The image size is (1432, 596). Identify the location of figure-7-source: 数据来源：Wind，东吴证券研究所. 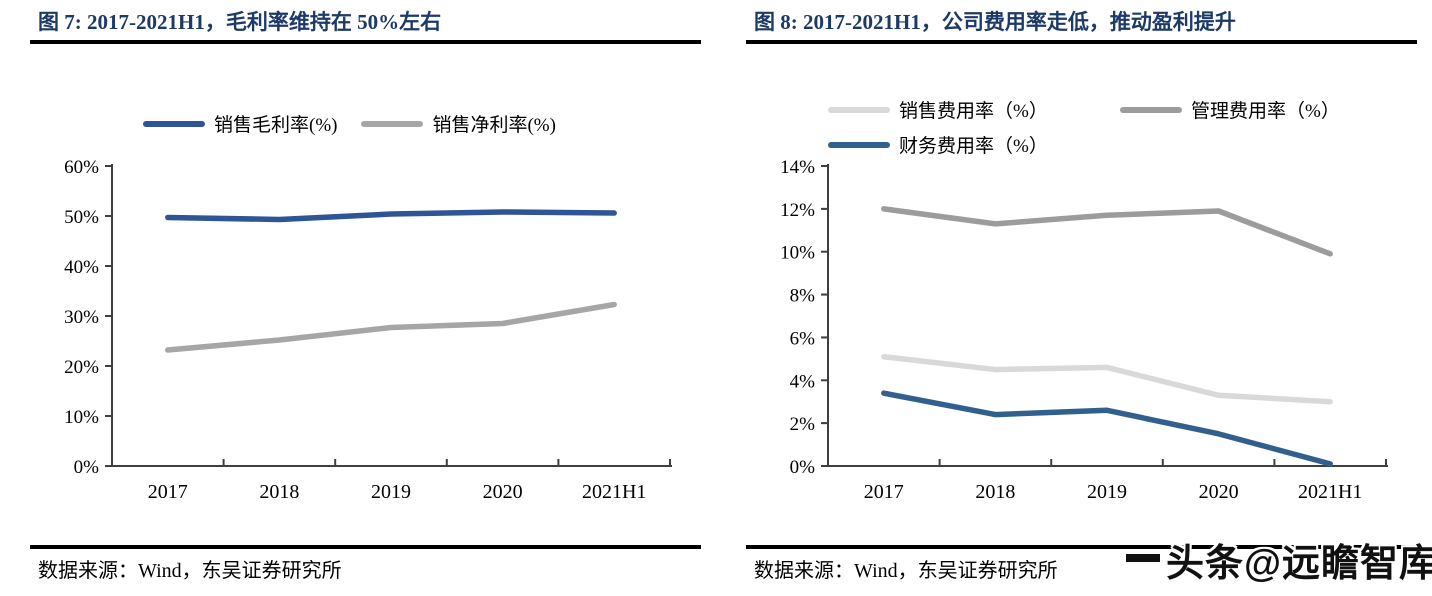
(190, 571).